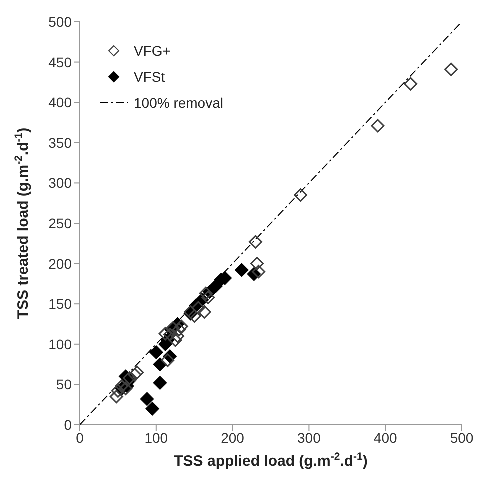 Image resolution: width=478 pixels, height=483 pixels. What do you see at coordinates (60, 183) in the screenshot?
I see `y-tick-label: 300` at bounding box center [60, 183].